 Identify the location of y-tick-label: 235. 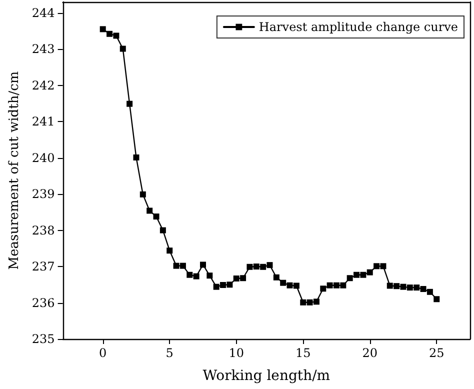
(43, 339).